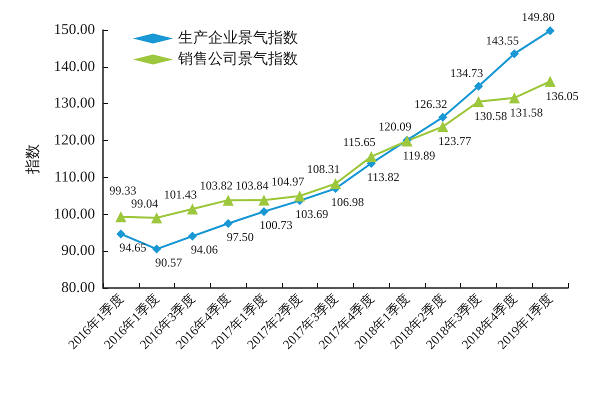 This screenshot has height=394, width=600. What do you see at coordinates (204, 249) in the screenshot?
I see `data-label: 94.06` at bounding box center [204, 249].